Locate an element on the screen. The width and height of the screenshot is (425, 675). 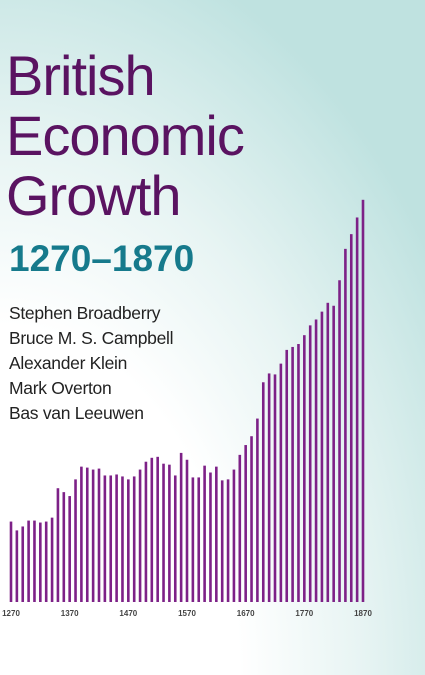
x-tick-label: 1570 is located at coordinates (187, 613).